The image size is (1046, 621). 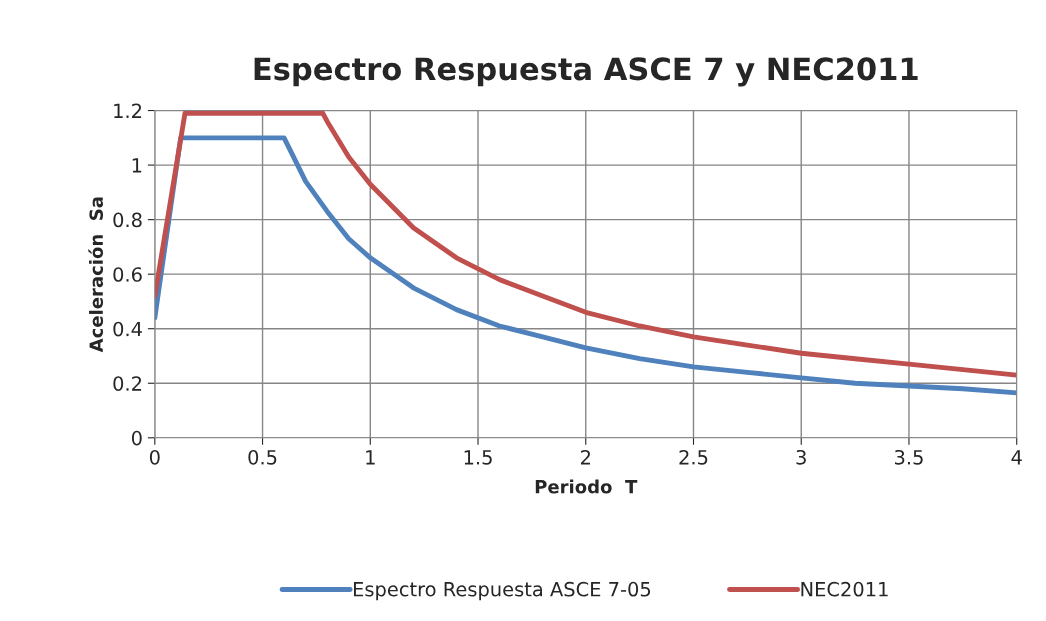 I want to click on x-tick-label: 0, so click(x=154, y=457).